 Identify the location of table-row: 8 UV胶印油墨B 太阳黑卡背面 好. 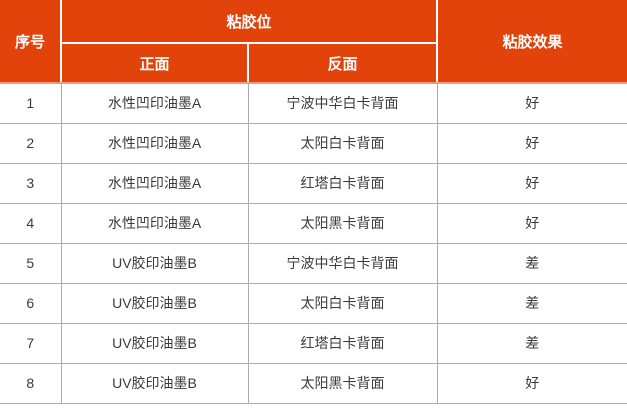
(313, 383).